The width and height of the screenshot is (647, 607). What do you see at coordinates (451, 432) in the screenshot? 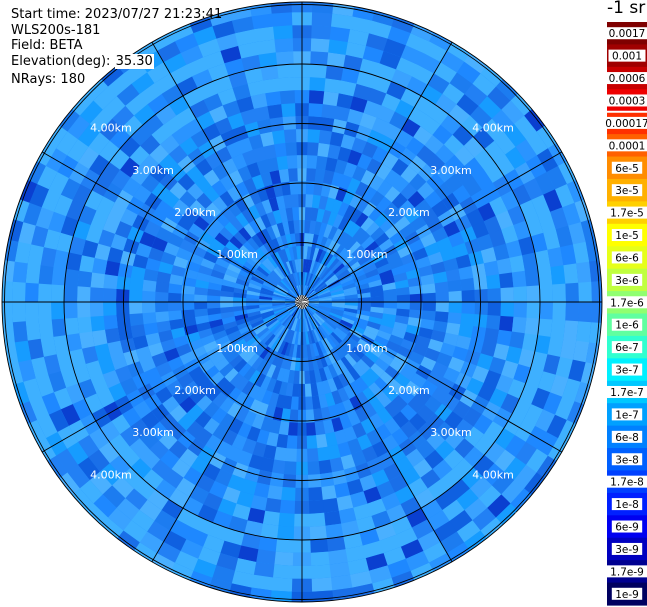
I see `range-label: 3.00km` at bounding box center [451, 432].